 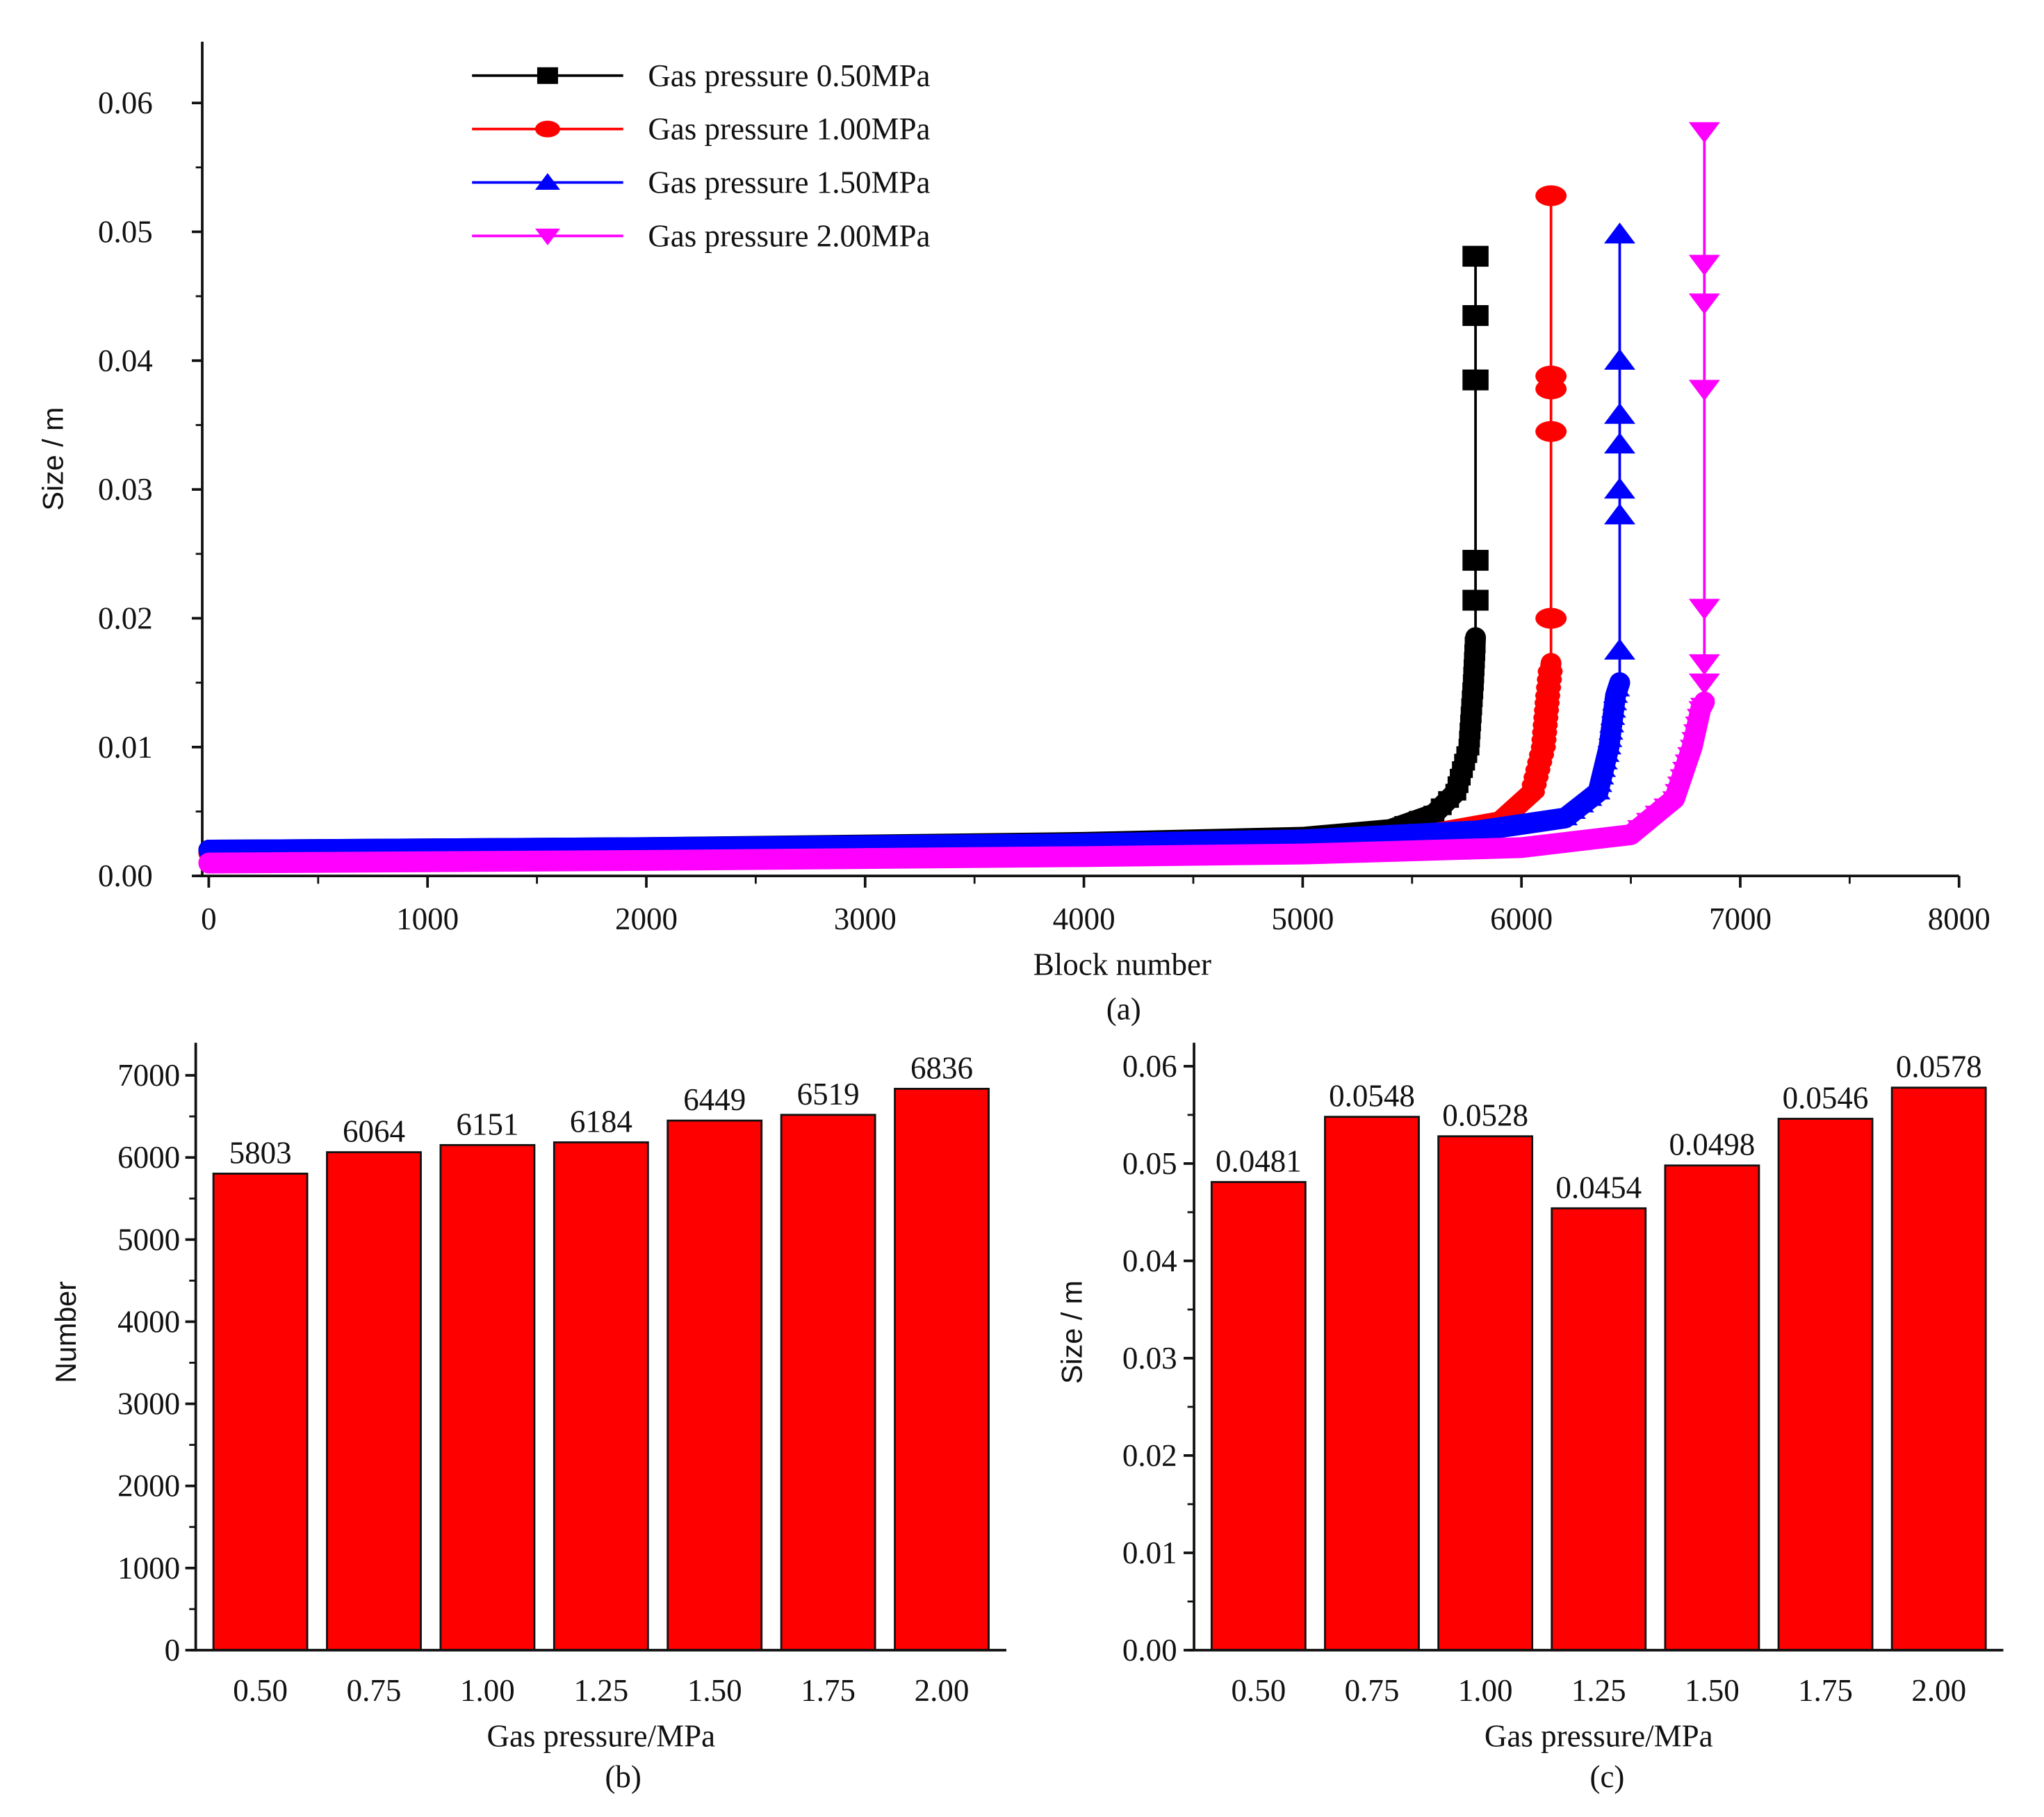 I want to click on y-axis-label: Size / m, so click(x=1072, y=1332).